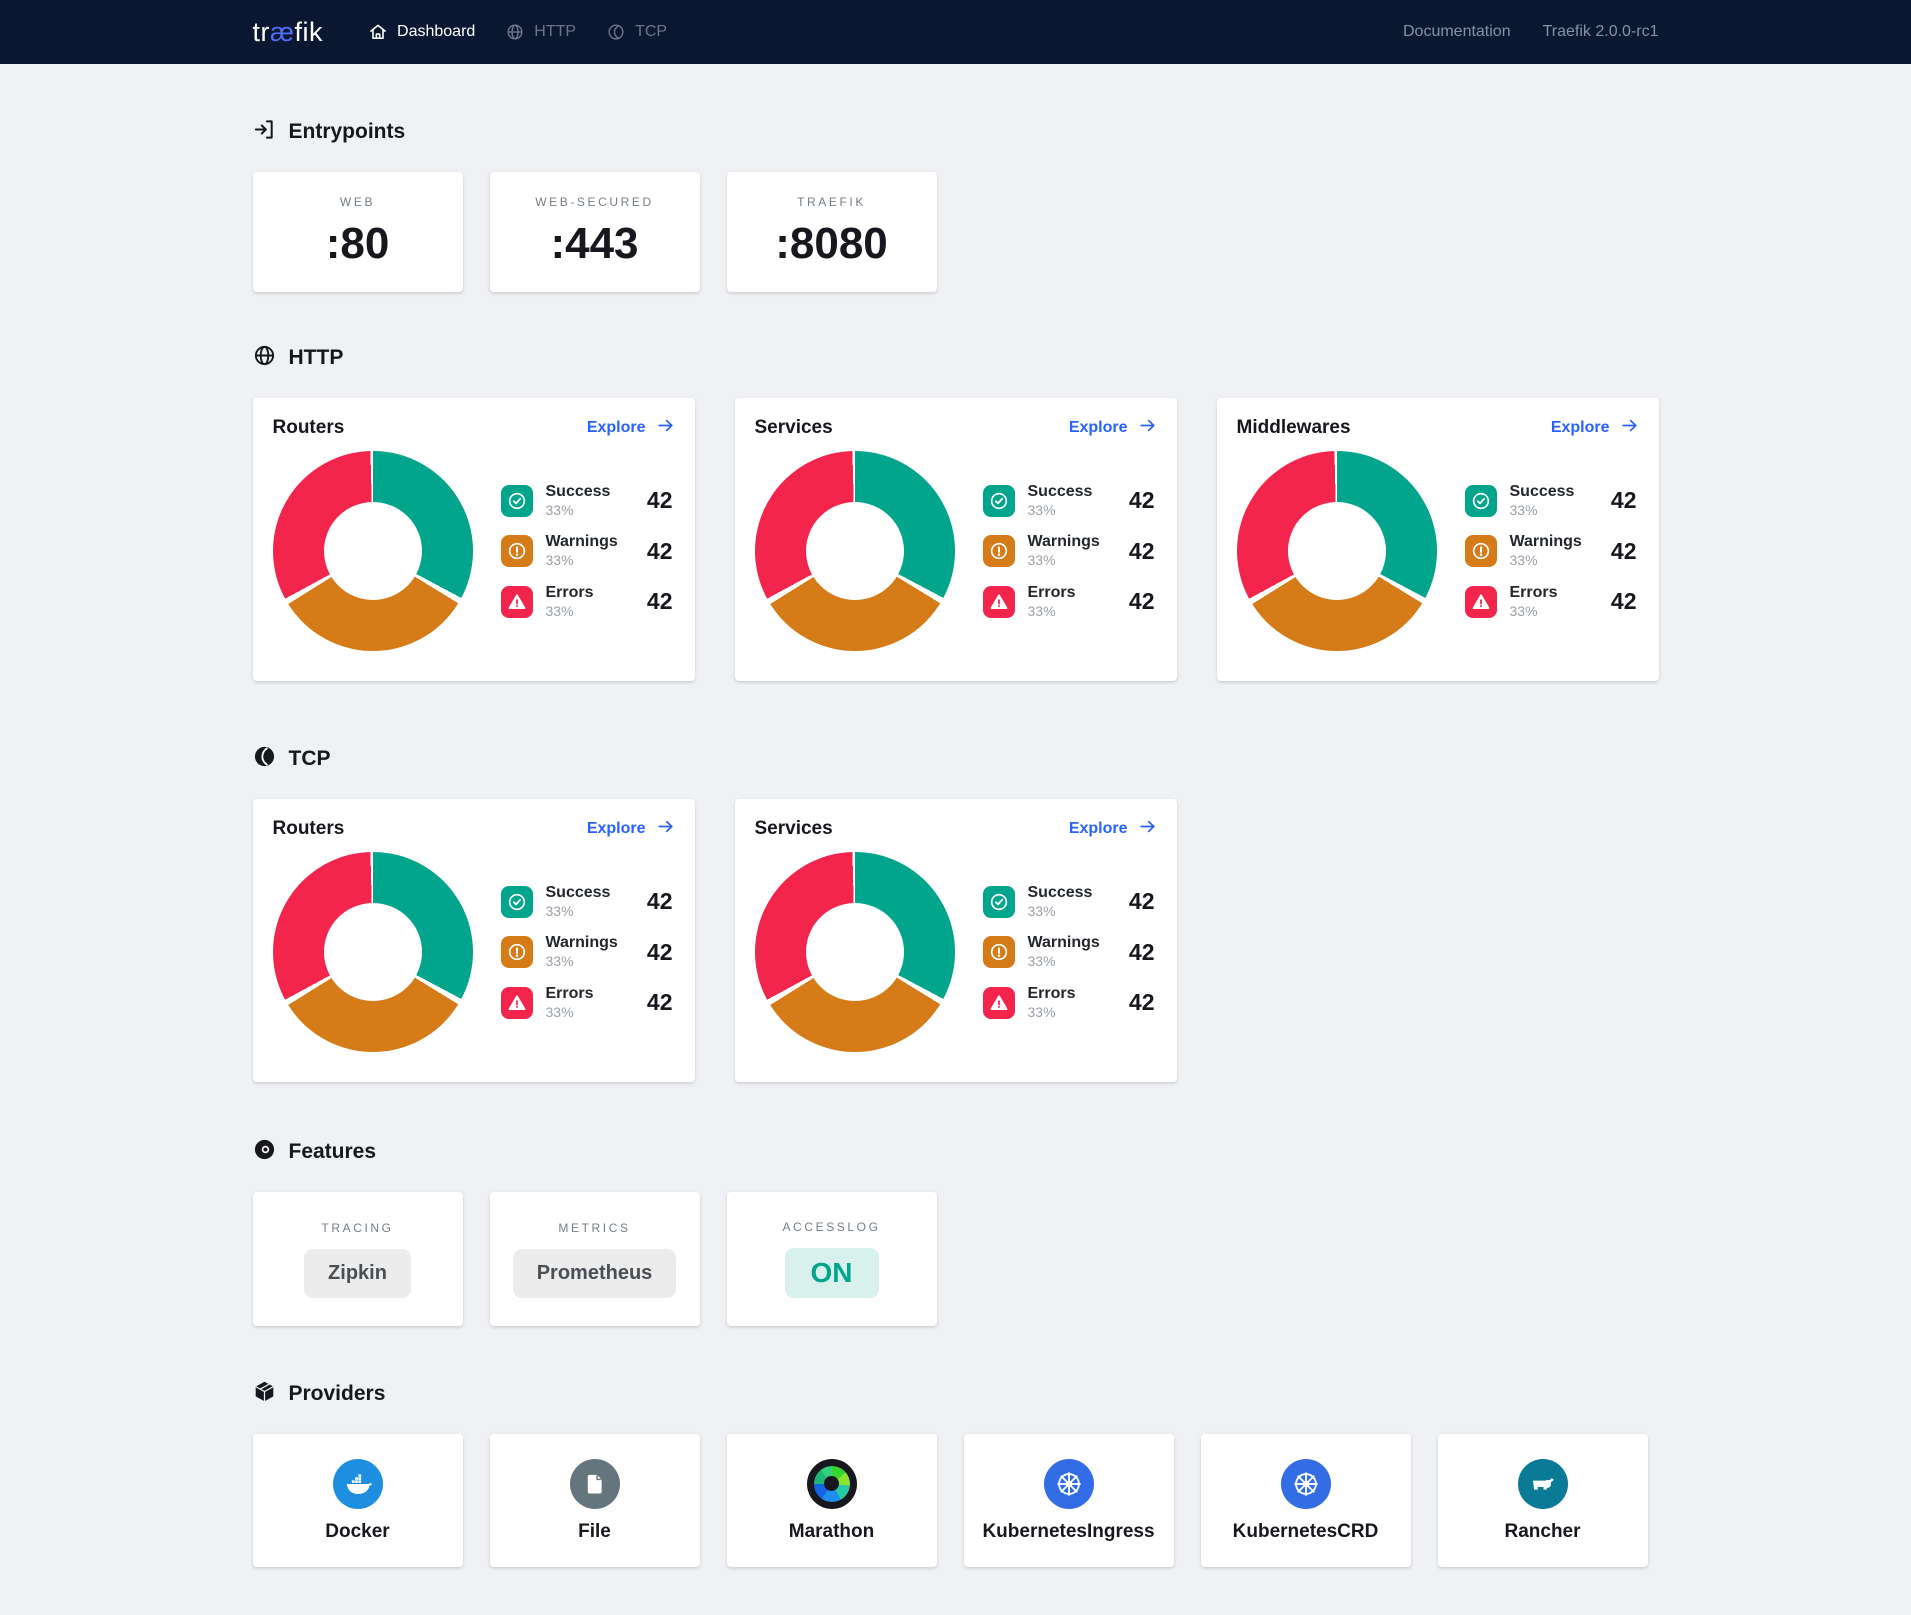  Describe the element at coordinates (1063, 943) in the screenshot. I see `legend-label: Warnings` at that location.